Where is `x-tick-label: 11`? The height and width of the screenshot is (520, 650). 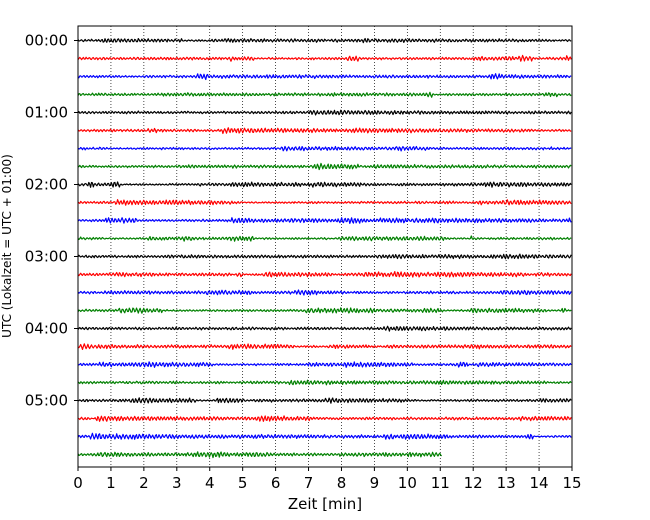
x-tick-label: 11 is located at coordinates (440, 483).